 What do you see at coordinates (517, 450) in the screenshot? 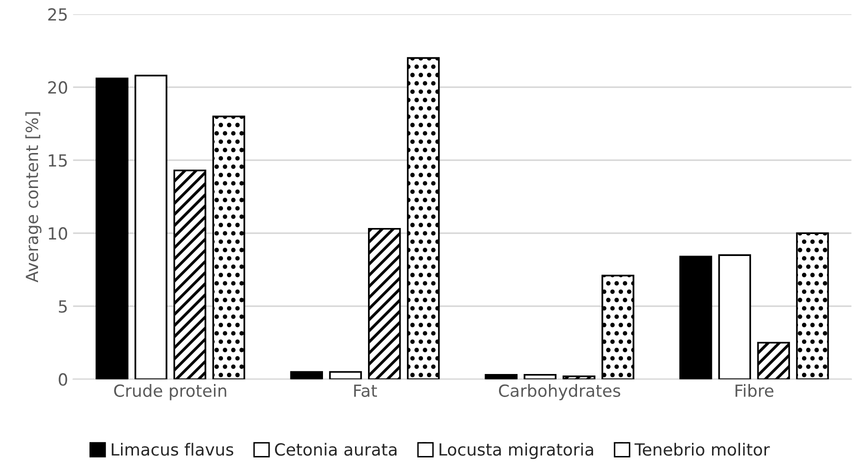
I see `legend-label: Locusta migratoria` at bounding box center [517, 450].